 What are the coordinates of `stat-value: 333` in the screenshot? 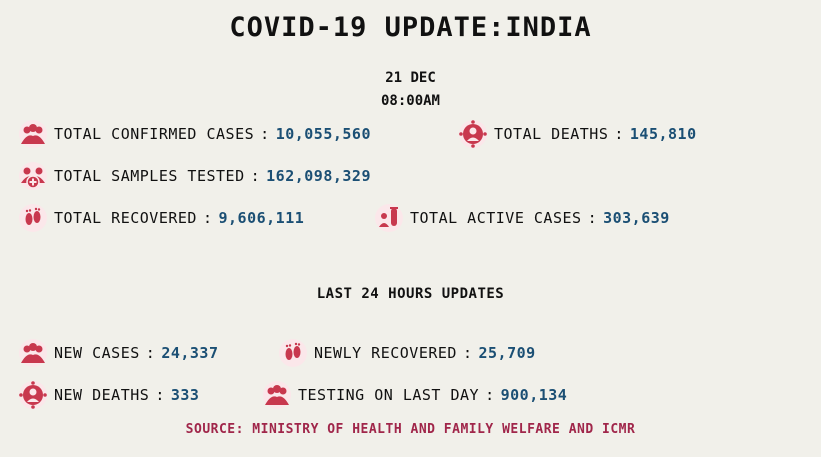 It's located at (185, 395).